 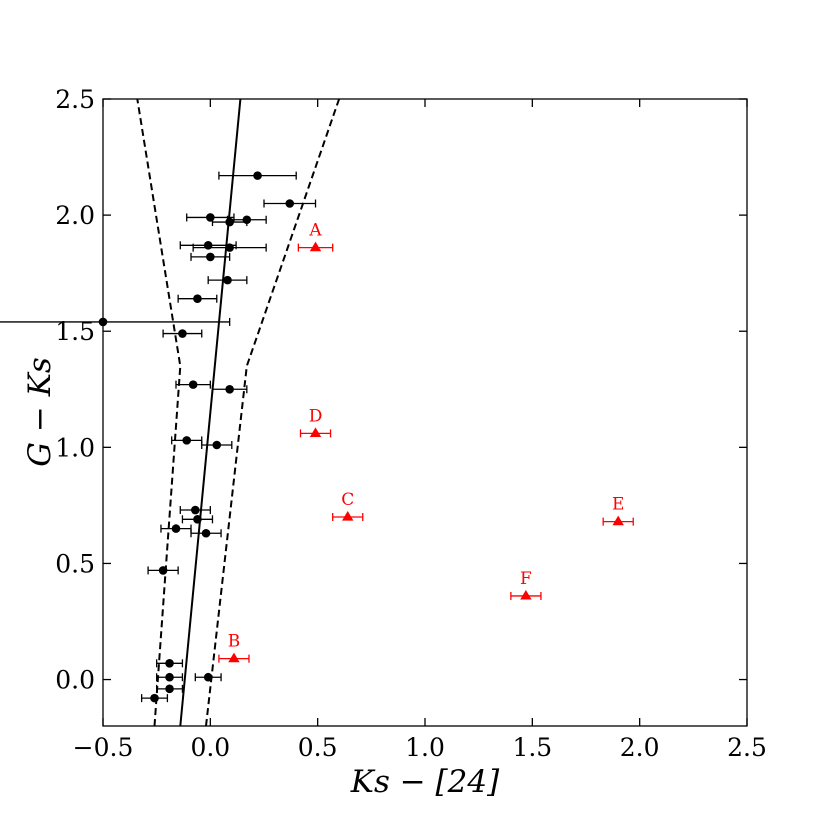 What do you see at coordinates (75, 680) in the screenshot?
I see `y-tick-label: 0.0` at bounding box center [75, 680].